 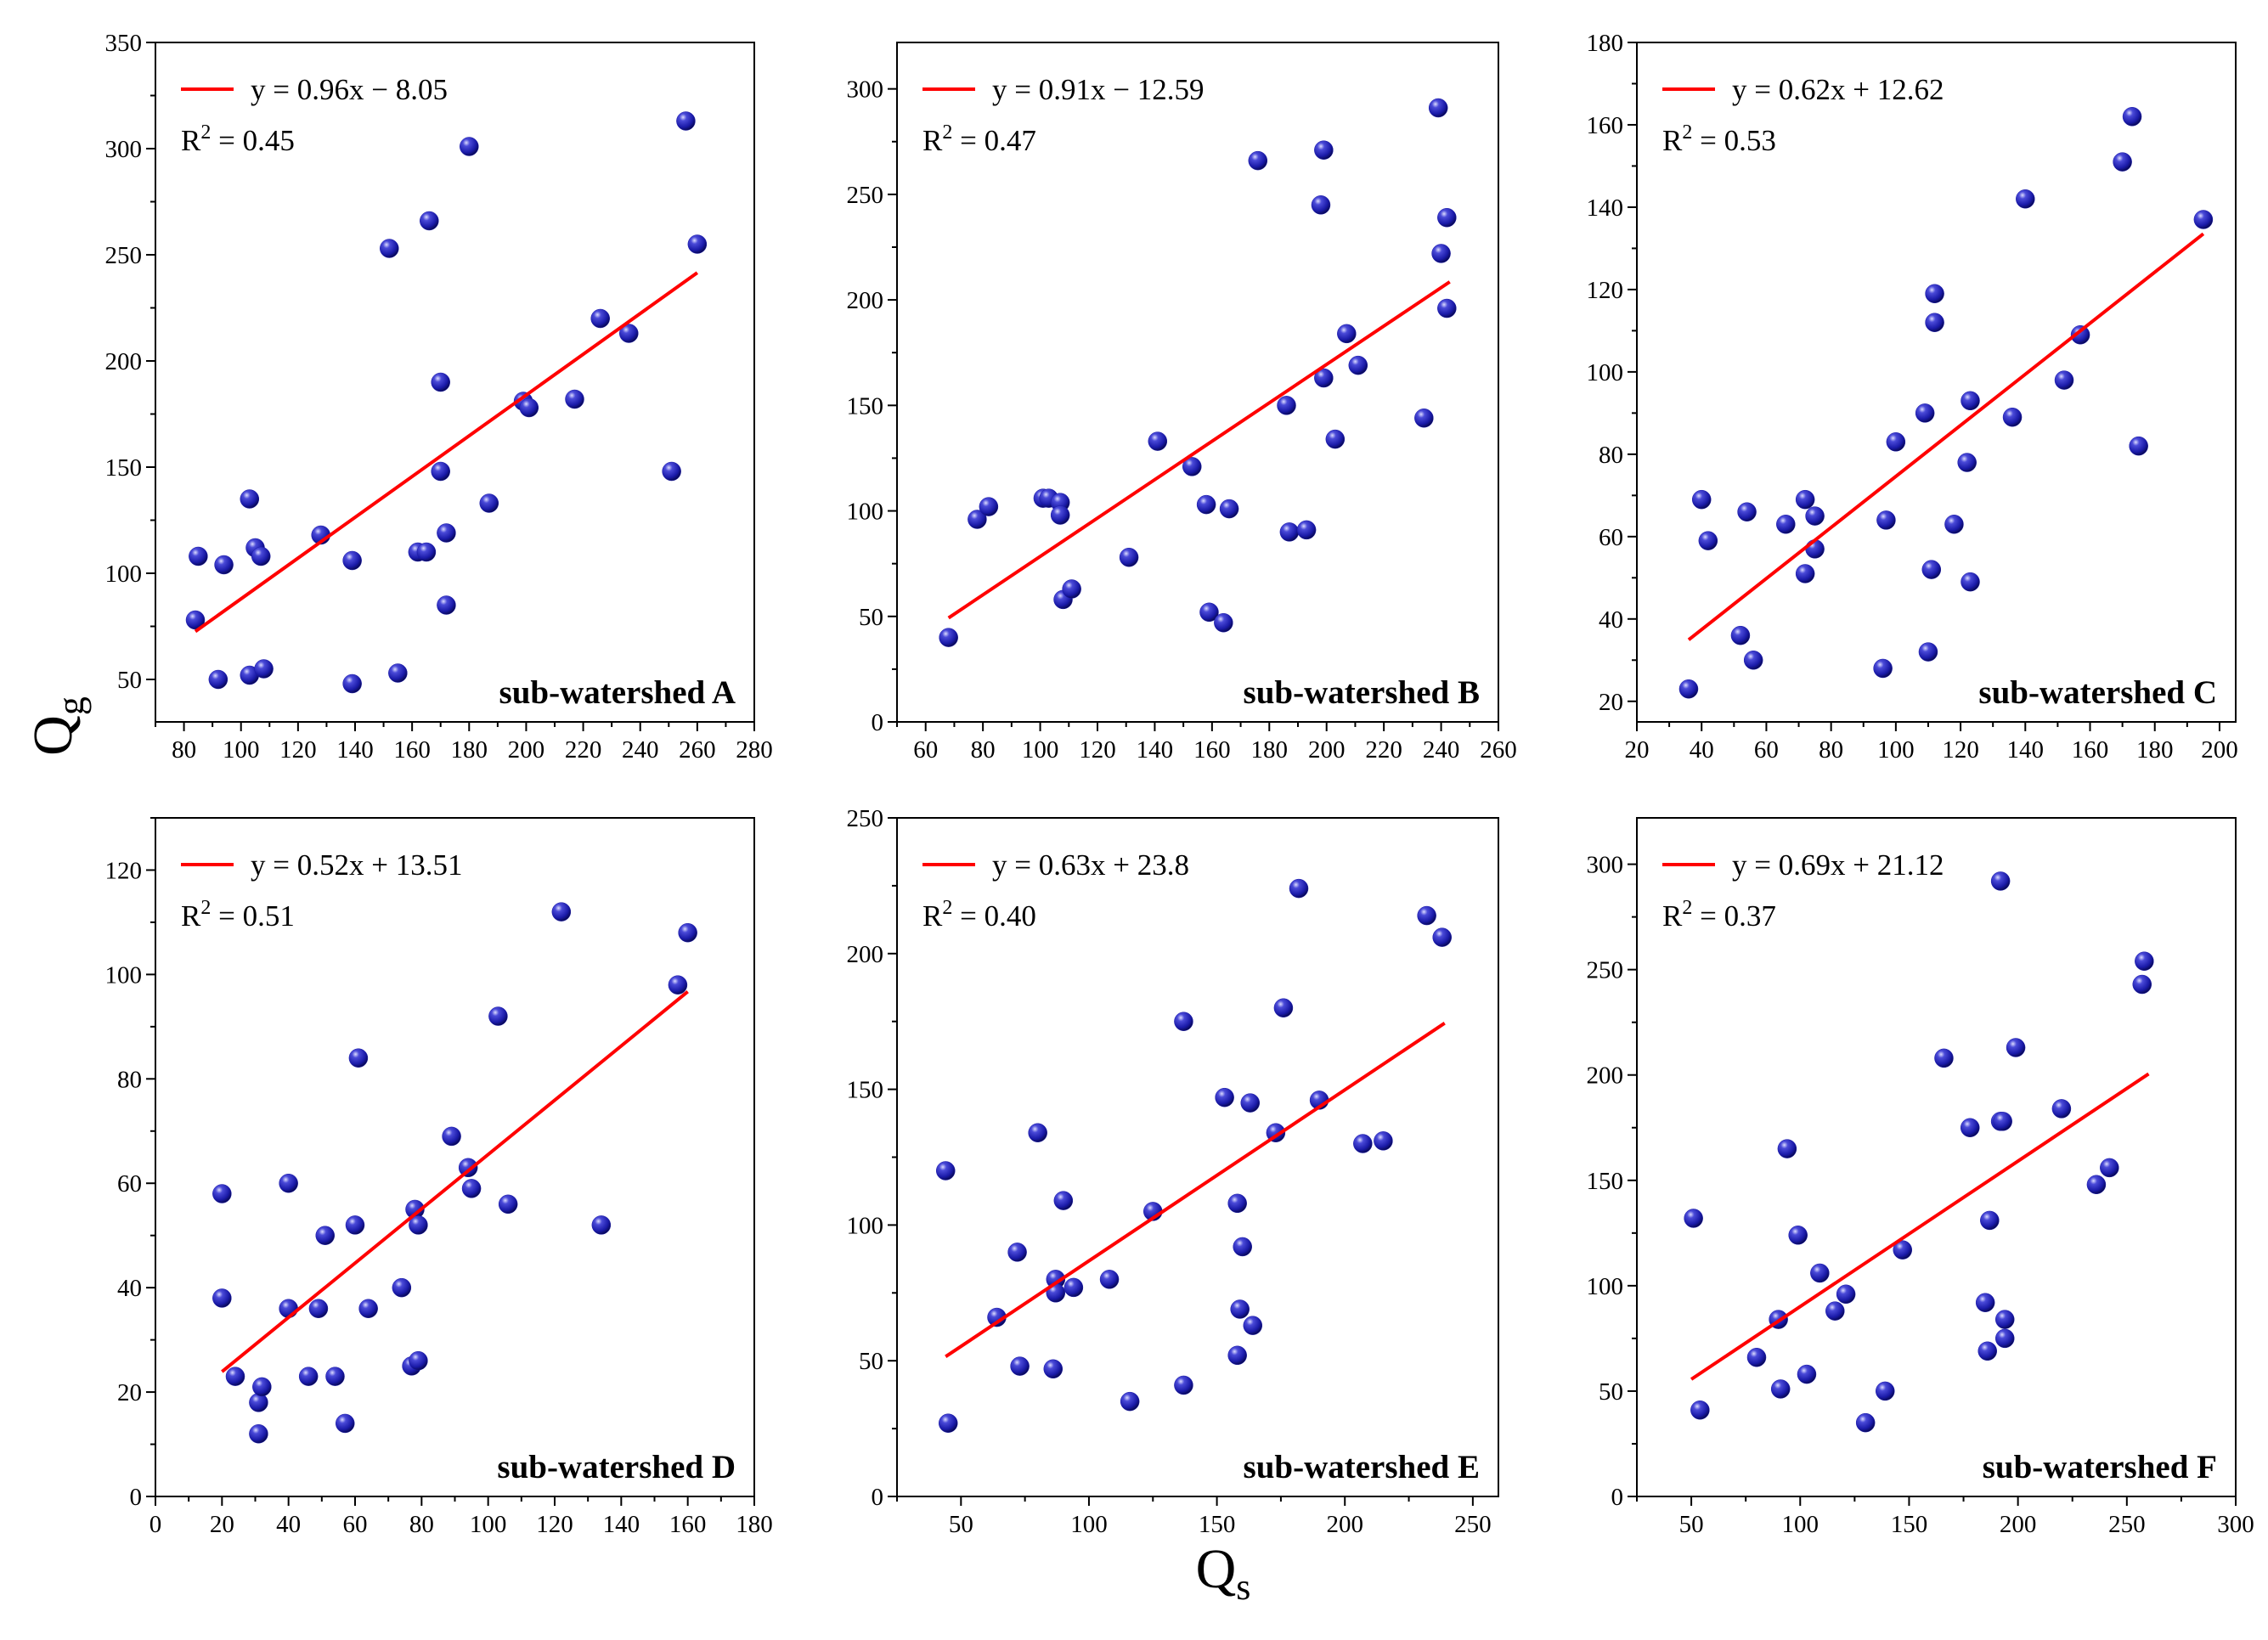 What do you see at coordinates (1473, 1524) in the screenshot?
I see `x-tick-label: 250` at bounding box center [1473, 1524].